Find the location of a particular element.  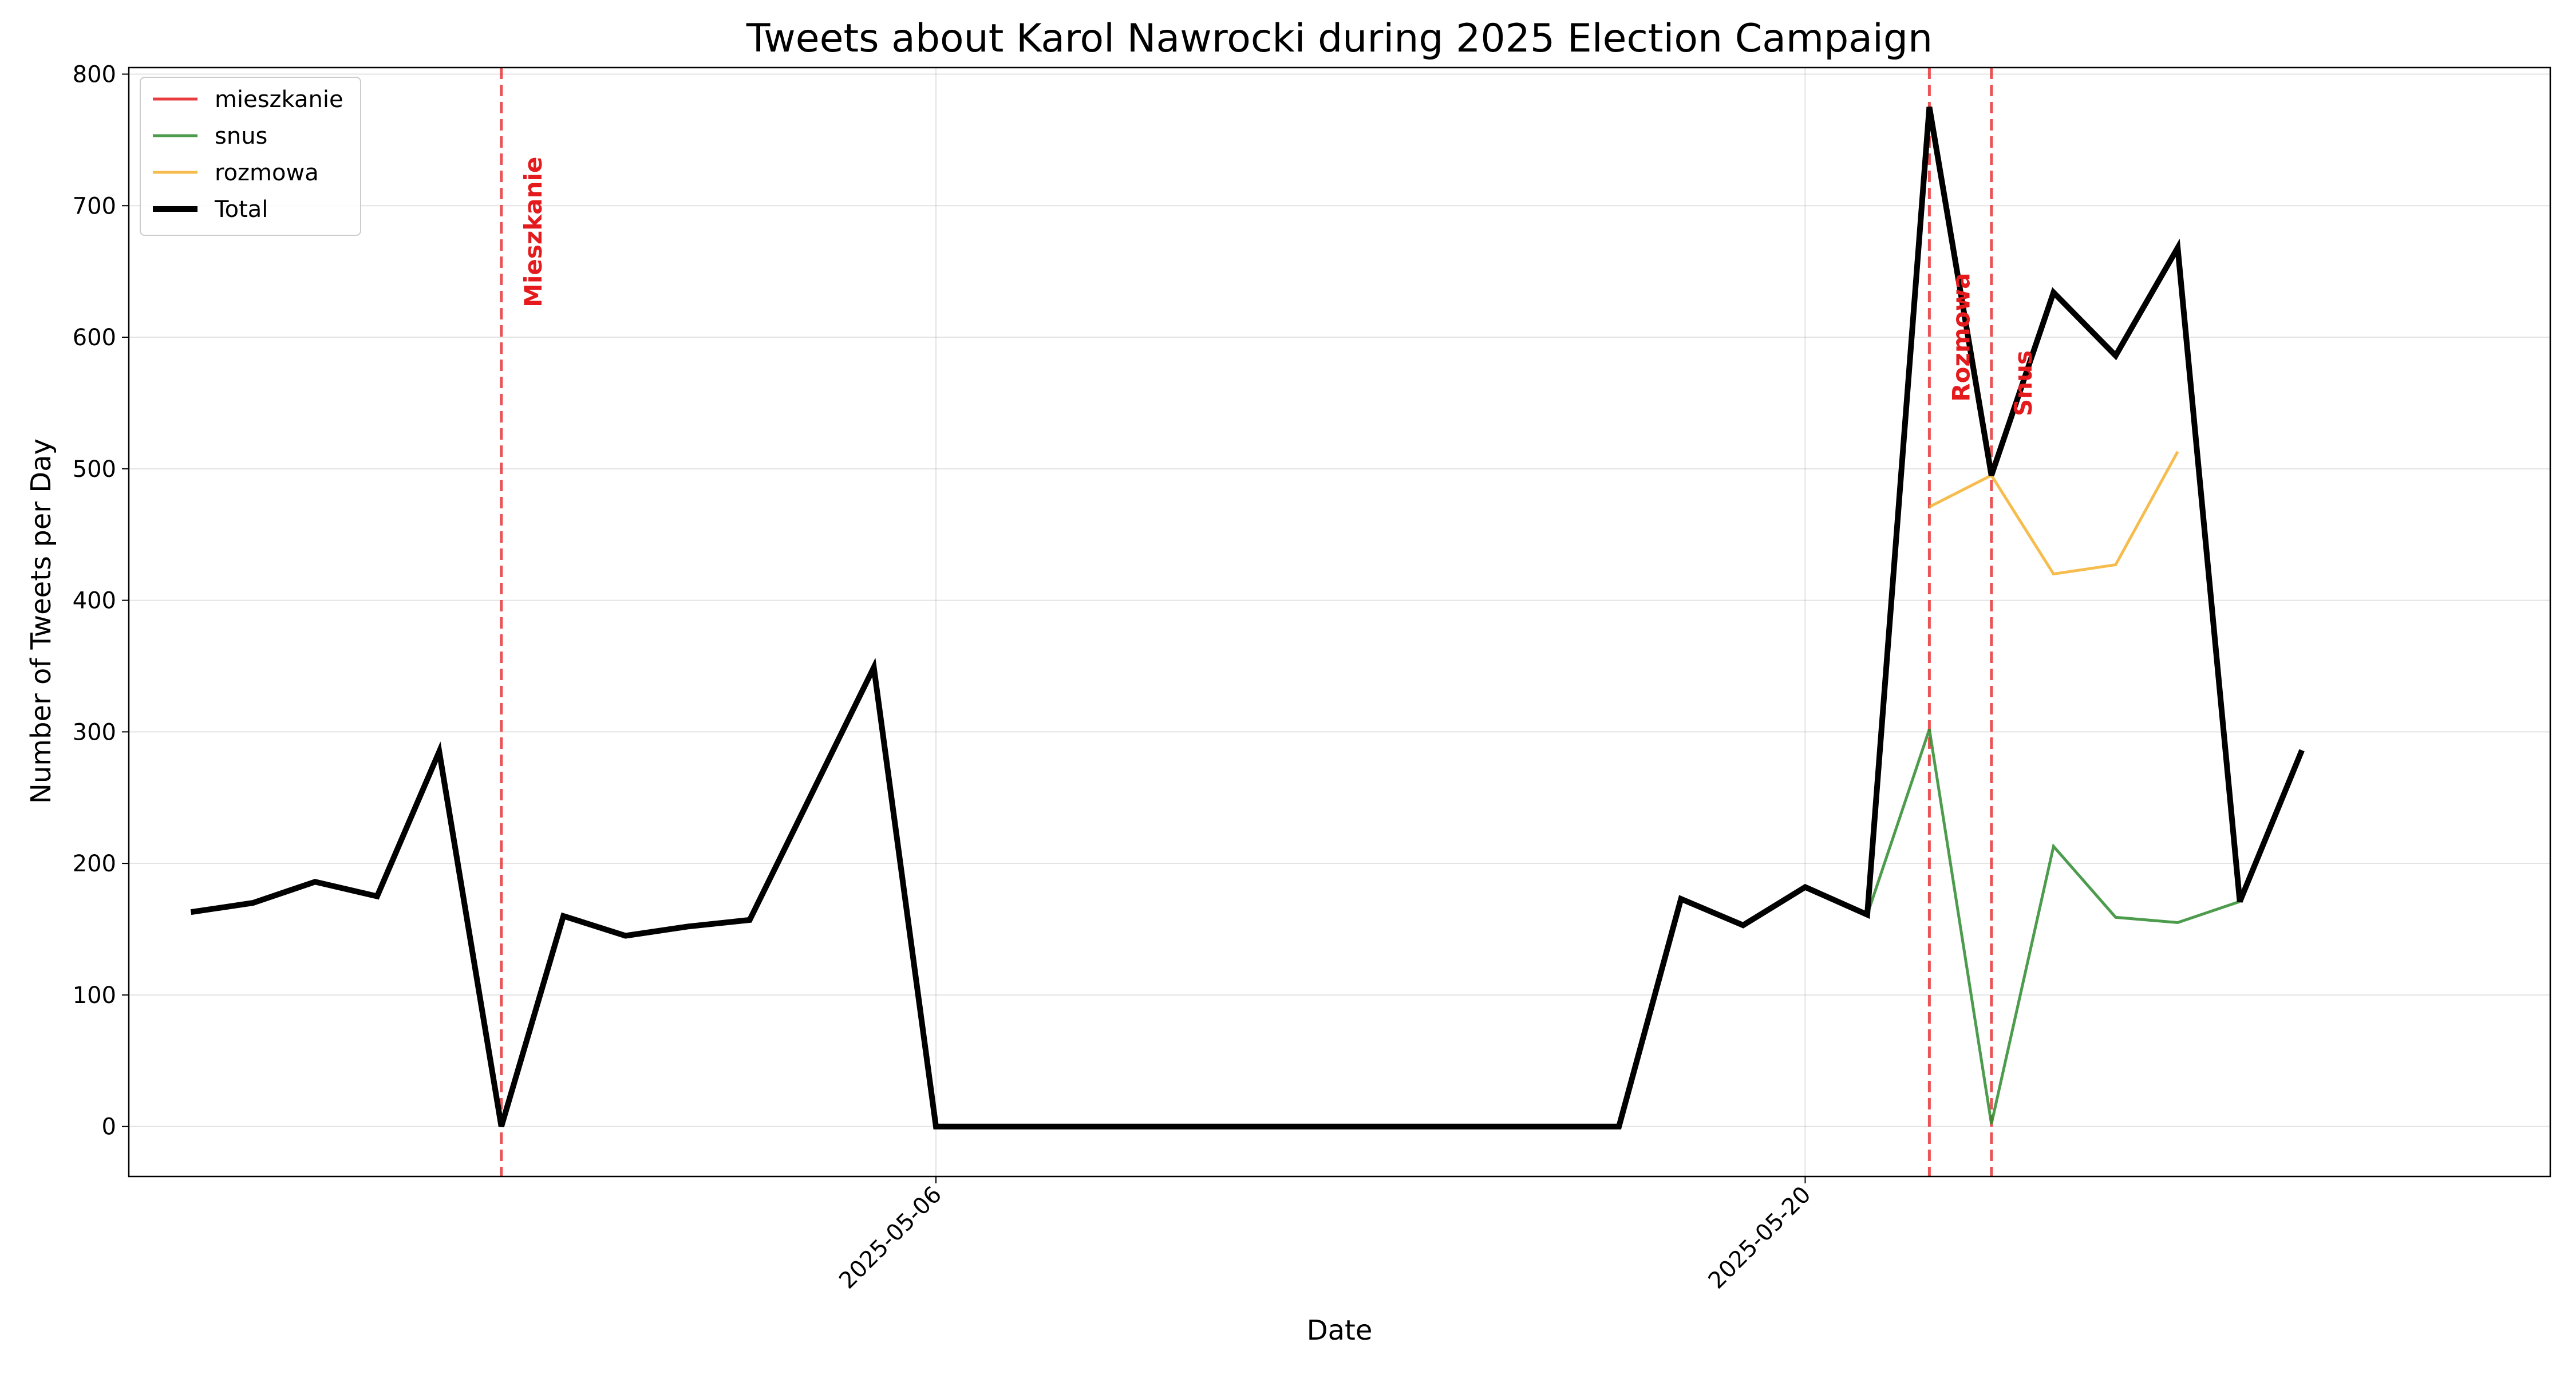

event-label: Mieszkanie is located at coordinates (533, 232).